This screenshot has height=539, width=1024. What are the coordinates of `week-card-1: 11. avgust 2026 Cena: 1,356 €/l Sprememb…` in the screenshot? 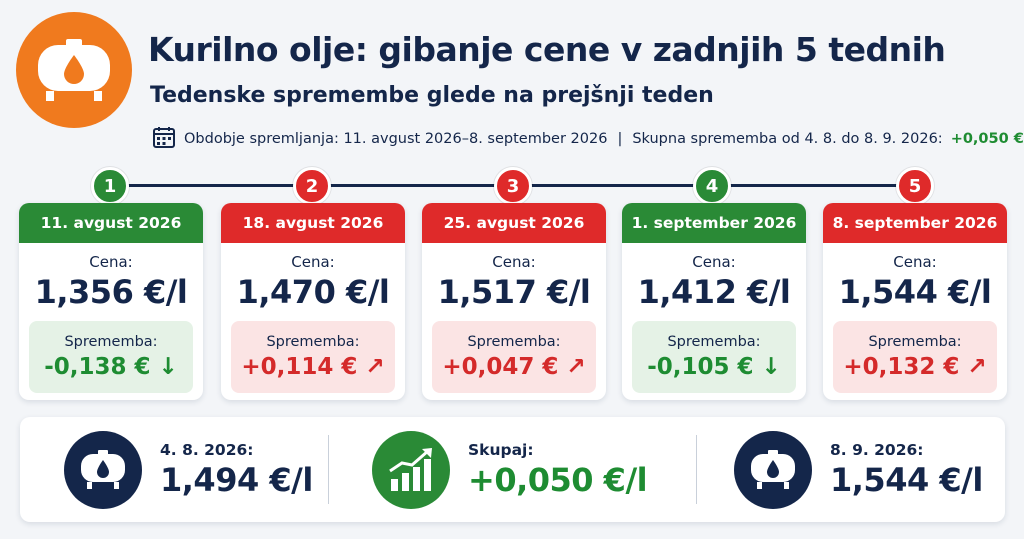 It's located at (111, 301).